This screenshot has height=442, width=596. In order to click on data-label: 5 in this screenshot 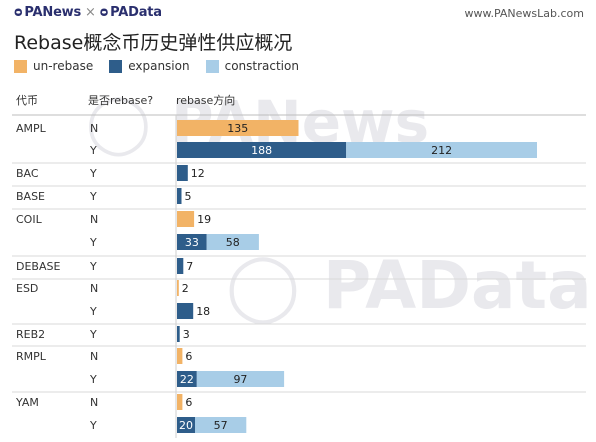, I will do `click(188, 196)`.